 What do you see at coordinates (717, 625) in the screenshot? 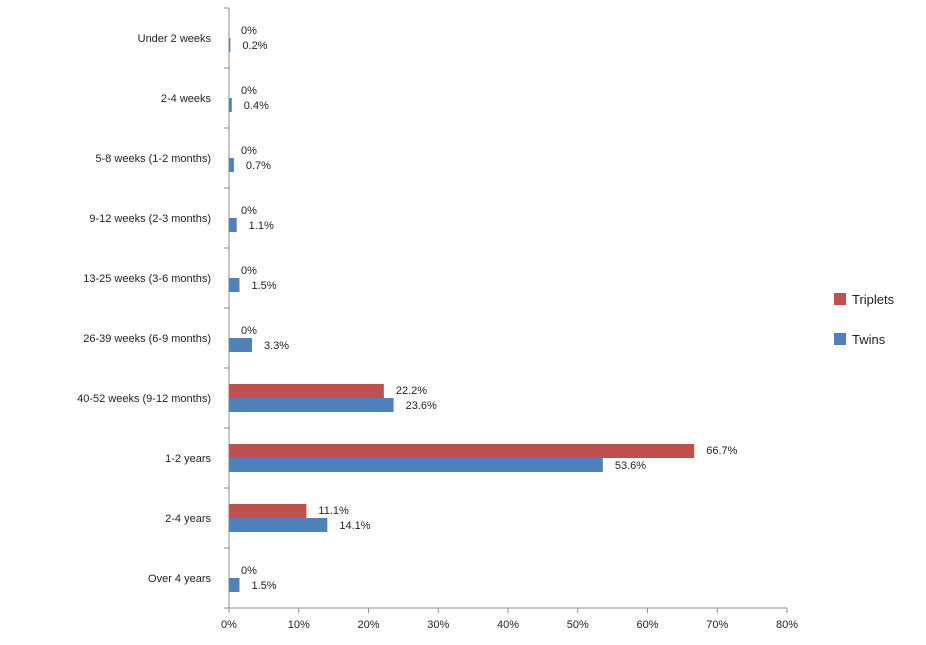
I see `x-tick-label: 70%` at bounding box center [717, 625].